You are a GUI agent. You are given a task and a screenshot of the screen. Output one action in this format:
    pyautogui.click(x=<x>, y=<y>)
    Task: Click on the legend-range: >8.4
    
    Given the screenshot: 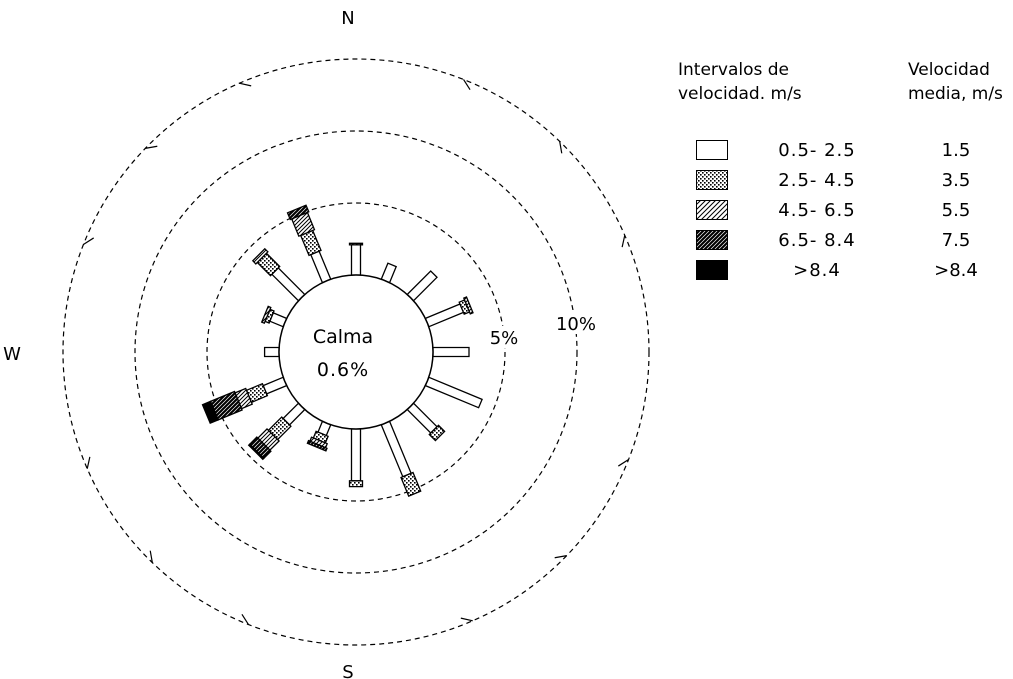 What is the action you would take?
    pyautogui.click(x=817, y=270)
    